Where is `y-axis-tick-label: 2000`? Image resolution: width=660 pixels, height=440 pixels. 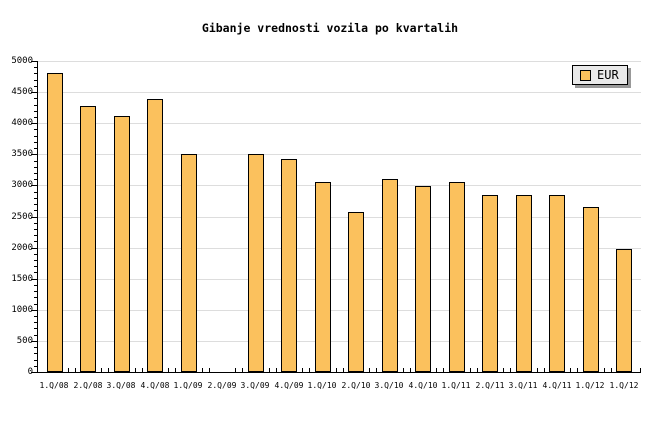 y-axis-tick-label: 2000 is located at coordinates (22, 248).